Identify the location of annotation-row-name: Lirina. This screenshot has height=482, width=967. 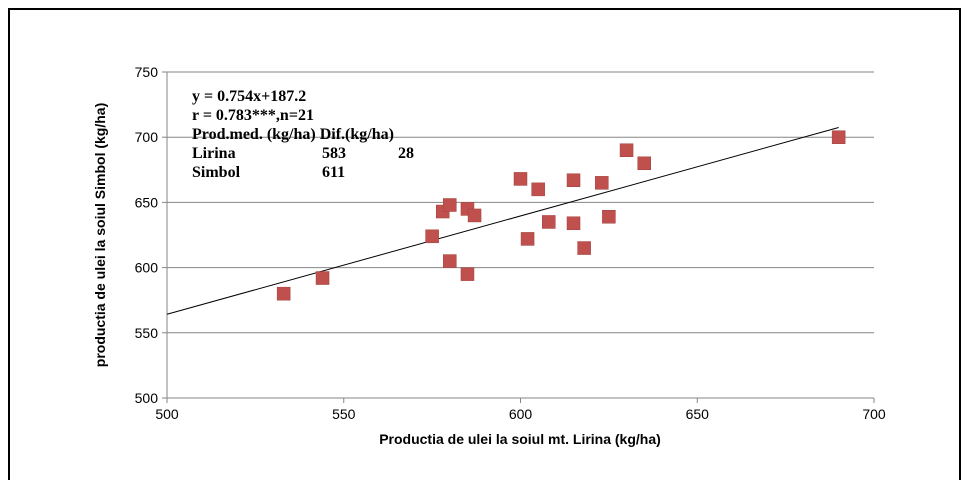
(214, 153).